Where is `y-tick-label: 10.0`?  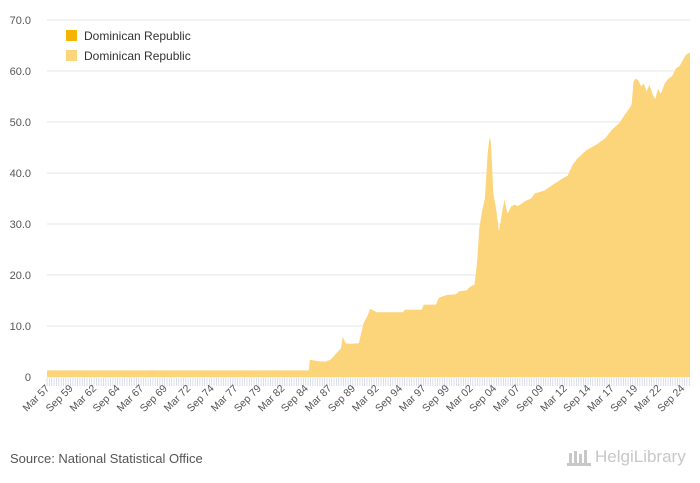
y-tick-label: 10.0 is located at coordinates (20, 327).